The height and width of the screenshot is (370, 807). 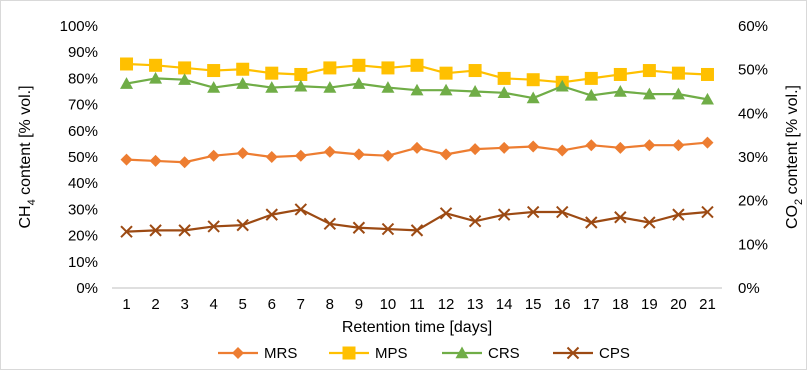 What do you see at coordinates (83, 131) in the screenshot?
I see `y-left-tick-label: 60%` at bounding box center [83, 131].